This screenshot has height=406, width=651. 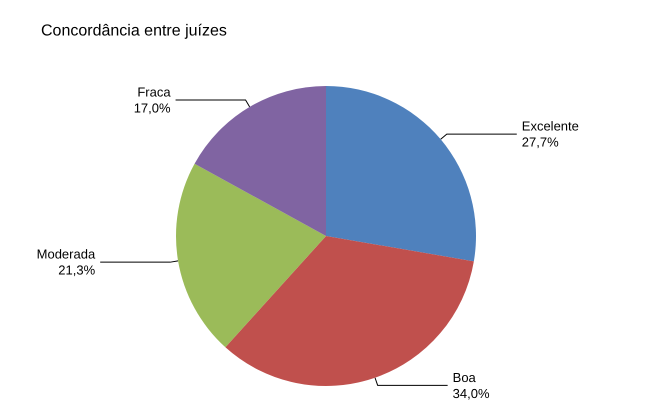 What do you see at coordinates (134, 31) in the screenshot?
I see `chart-title: Concordância entre juízes` at bounding box center [134, 31].